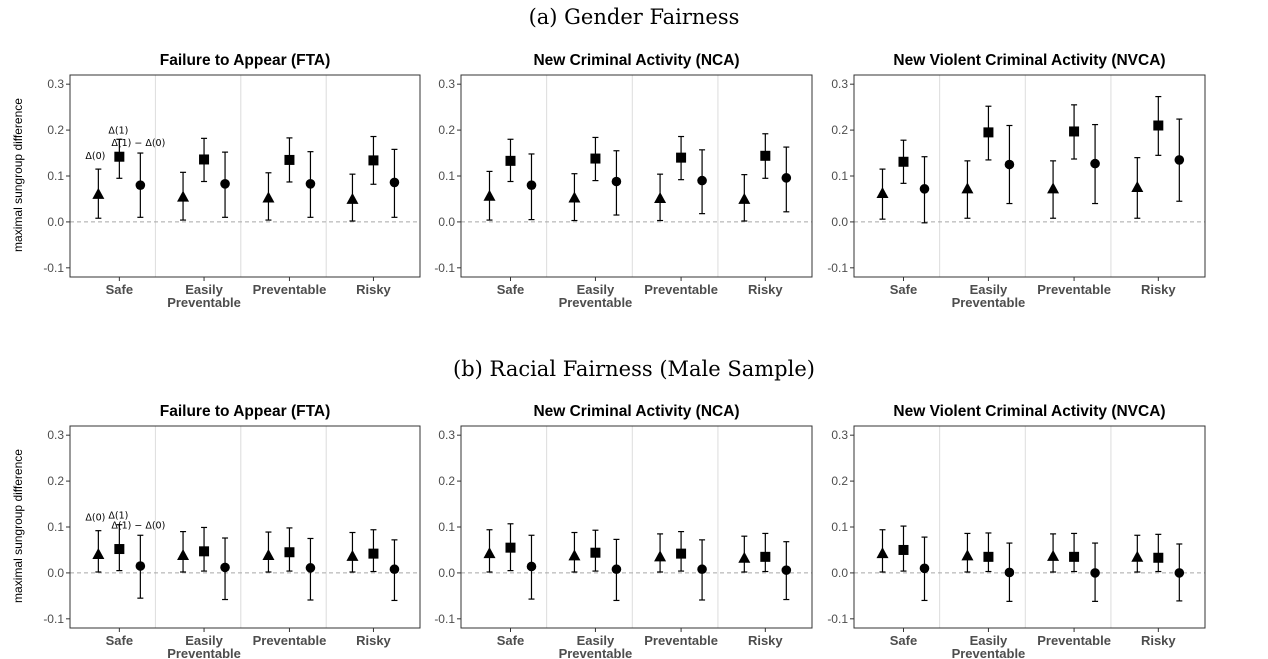 Image resolution: width=1268 pixels, height=659 pixels. Describe the element at coordinates (636, 60) in the screenshot. I see `panel-title: New Criminal Activity (NCA)` at that location.